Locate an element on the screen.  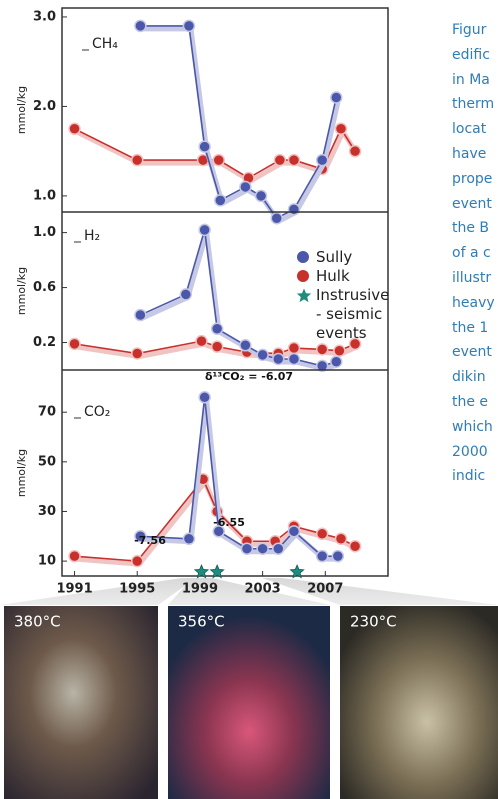
caption-line: the B is located at coordinates (471, 228).